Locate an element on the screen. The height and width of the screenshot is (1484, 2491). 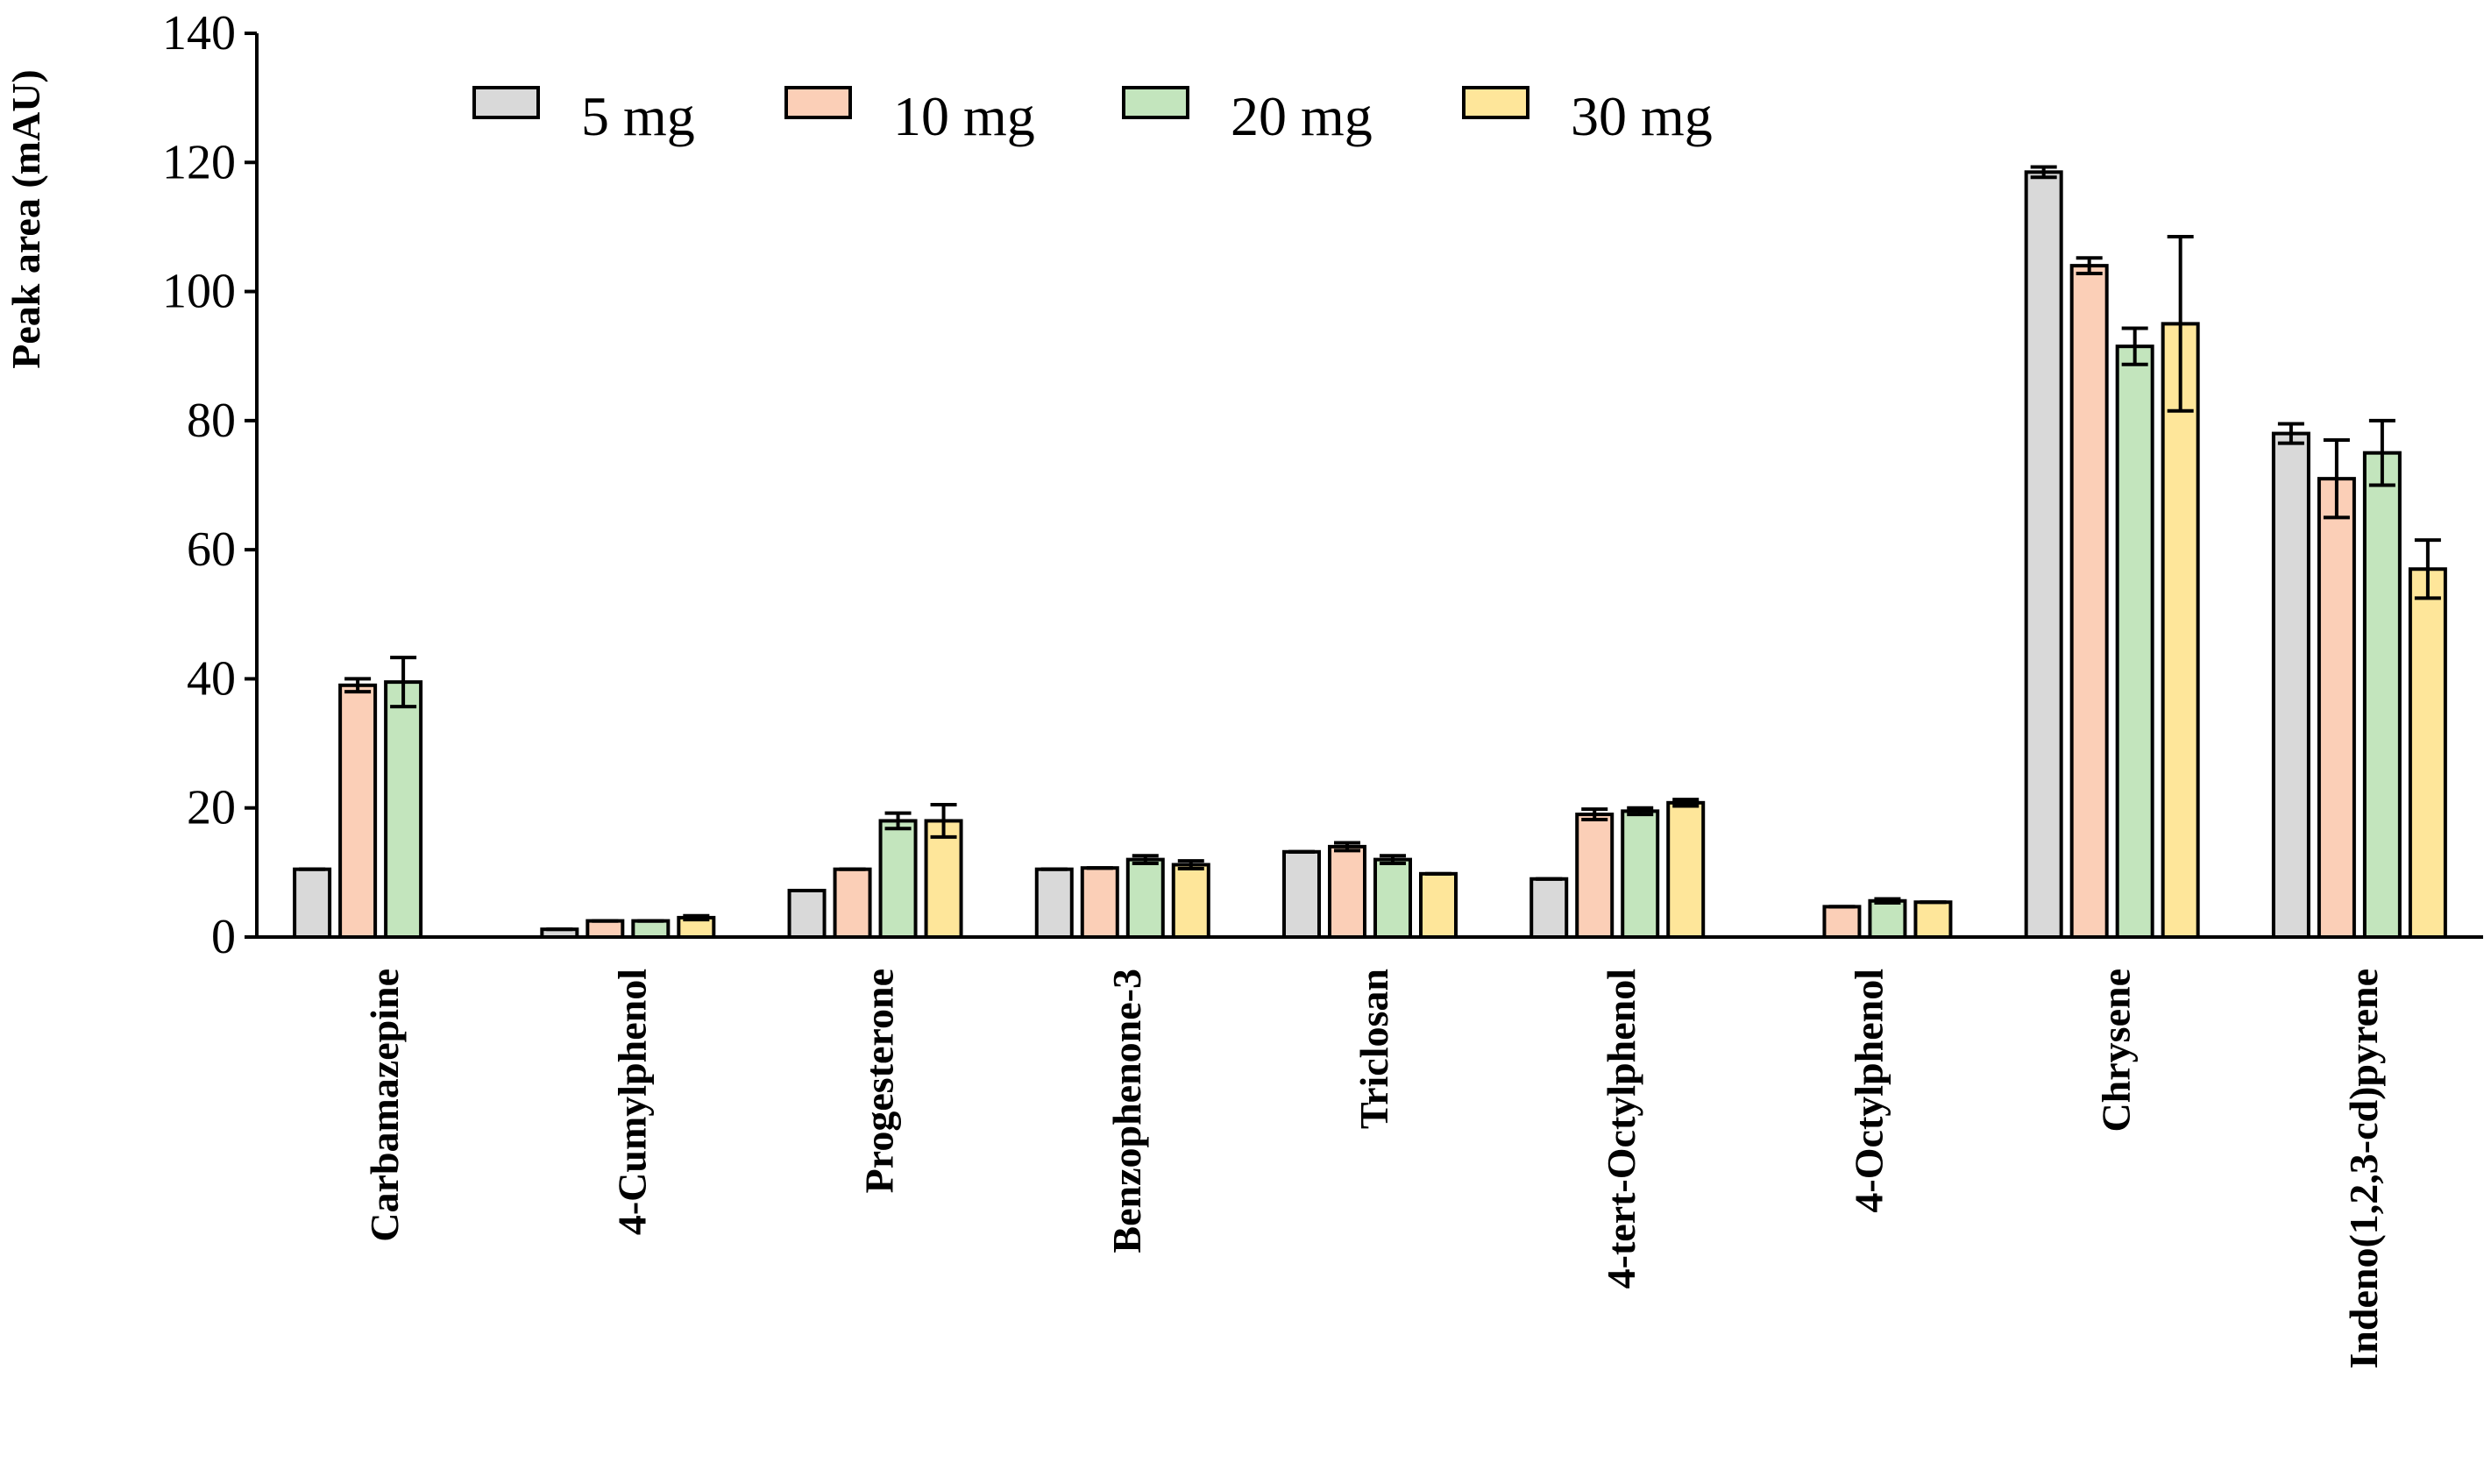
y-tick-label: 140 is located at coordinates (199, 33).